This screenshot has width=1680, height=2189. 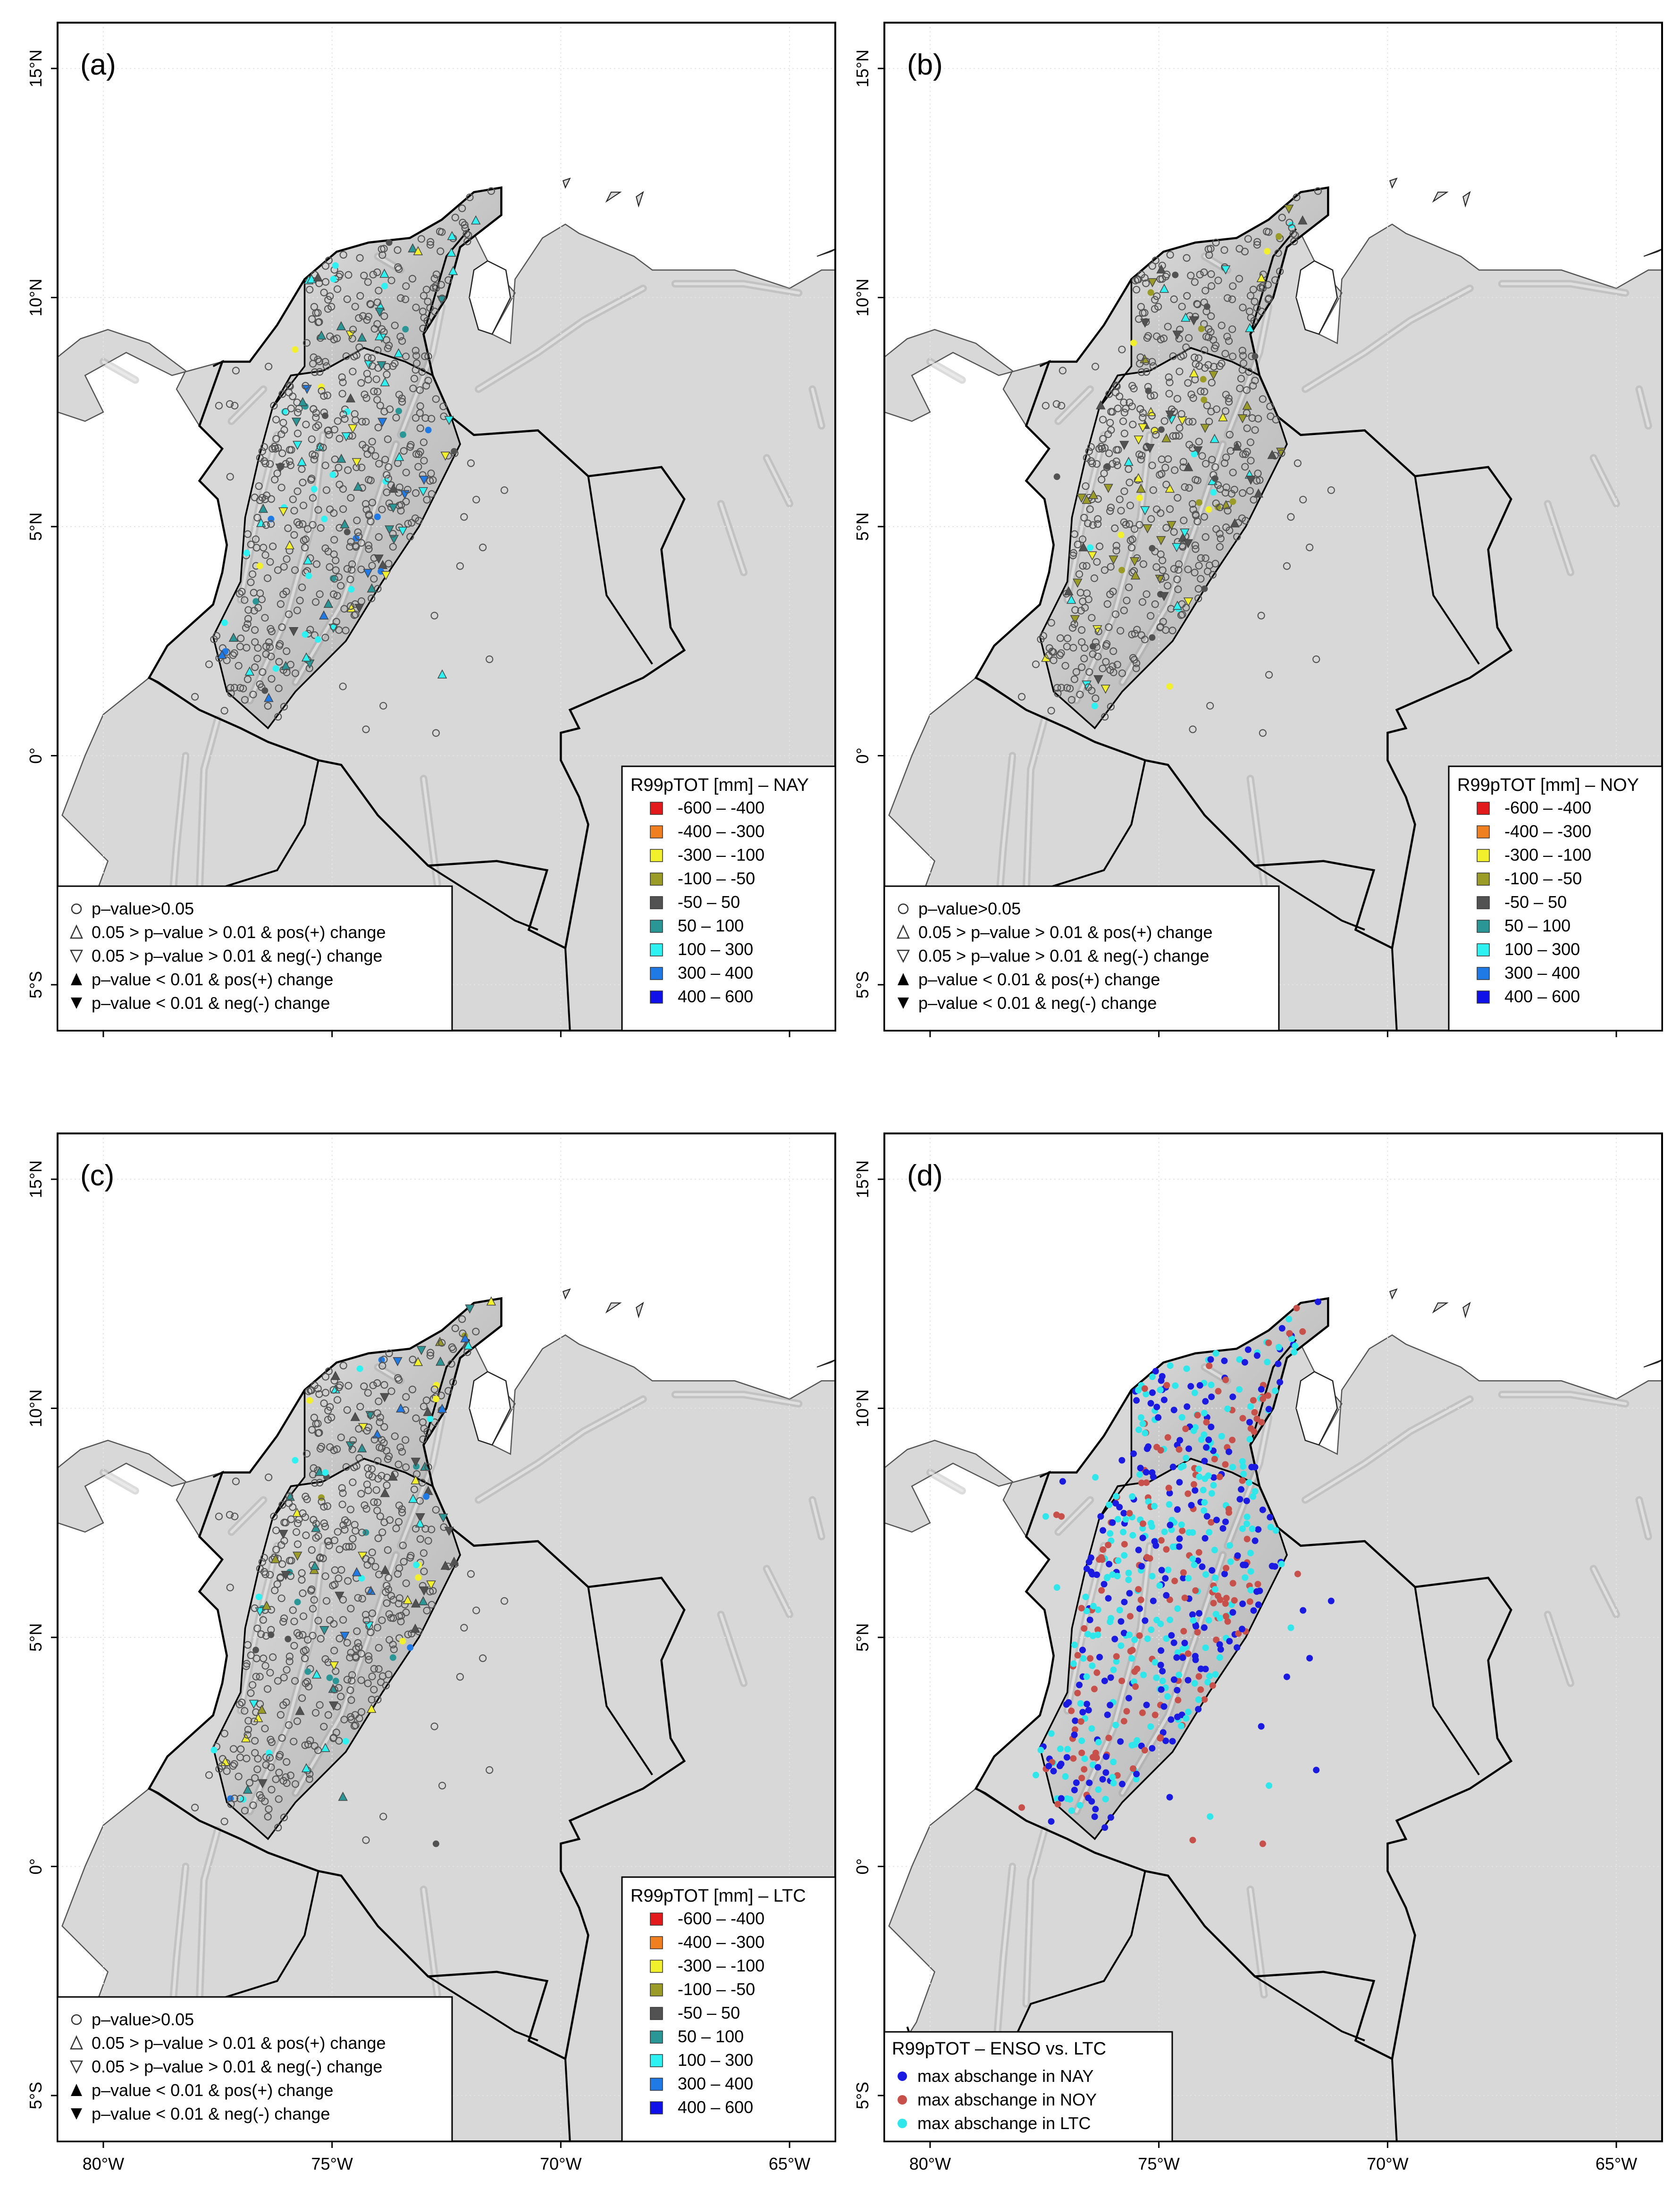 What do you see at coordinates (862, 1408) in the screenshot?
I see `lat-tick-label: 10°N` at bounding box center [862, 1408].